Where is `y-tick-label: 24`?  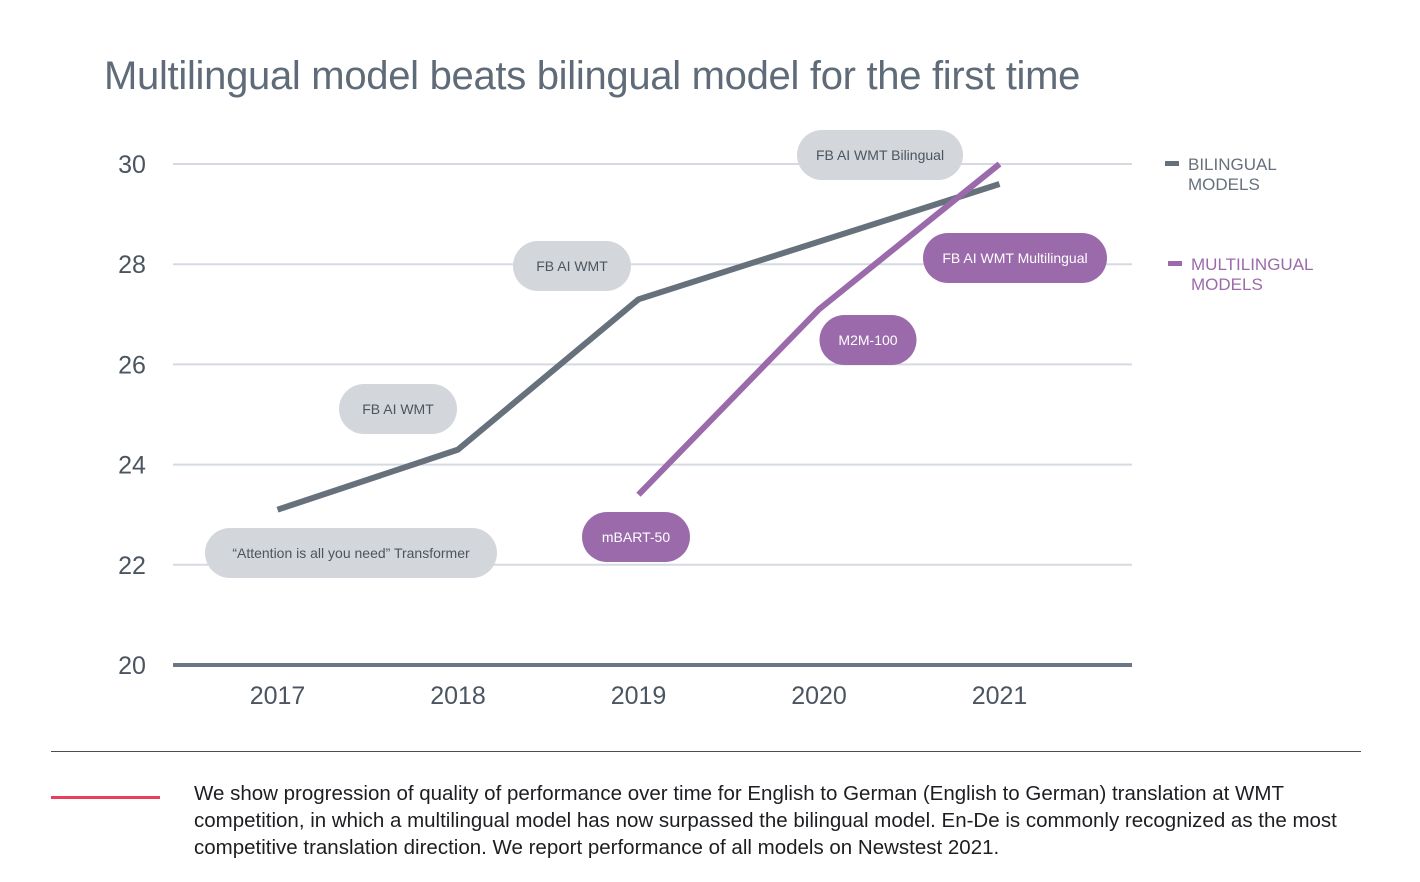
y-tick-label: 24 is located at coordinates (132, 466).